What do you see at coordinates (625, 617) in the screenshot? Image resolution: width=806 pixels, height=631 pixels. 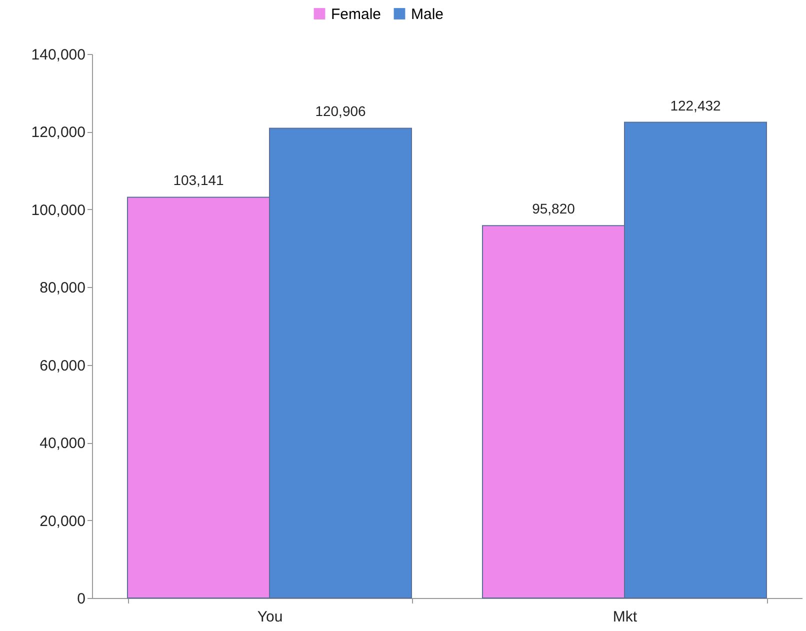 I see `x-tick-label: Mkt` at bounding box center [625, 617].